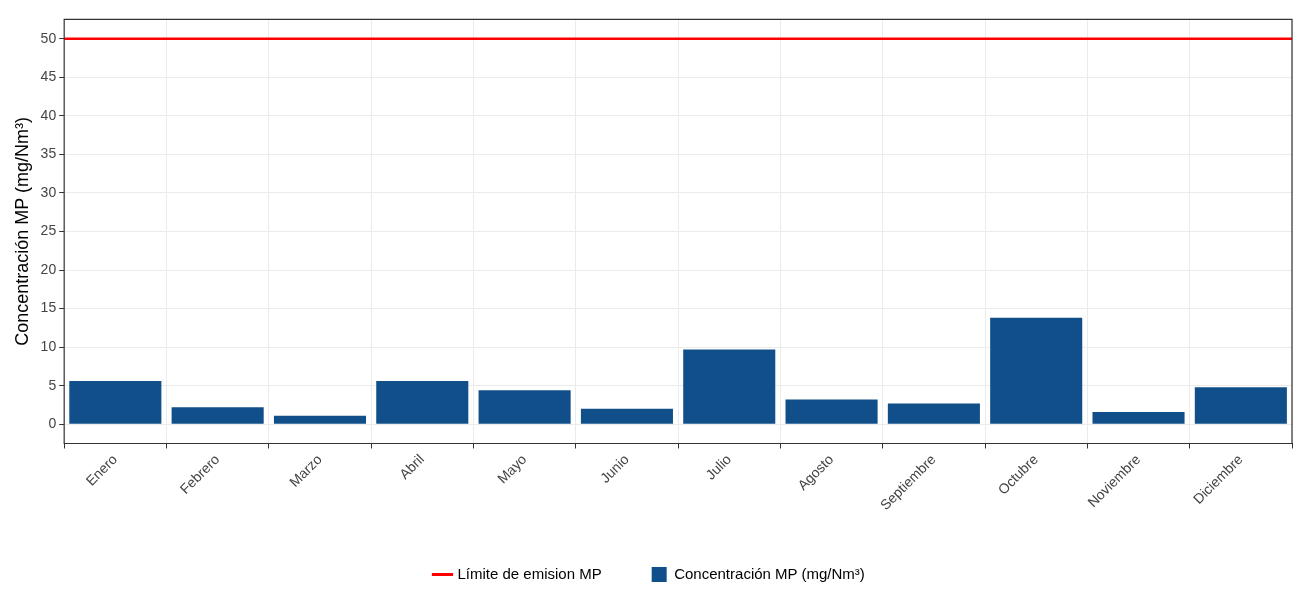 Image resolution: width=1306 pixels, height=600 pixels. What do you see at coordinates (48, 153) in the screenshot?
I see `y-tick-label: 35` at bounding box center [48, 153].